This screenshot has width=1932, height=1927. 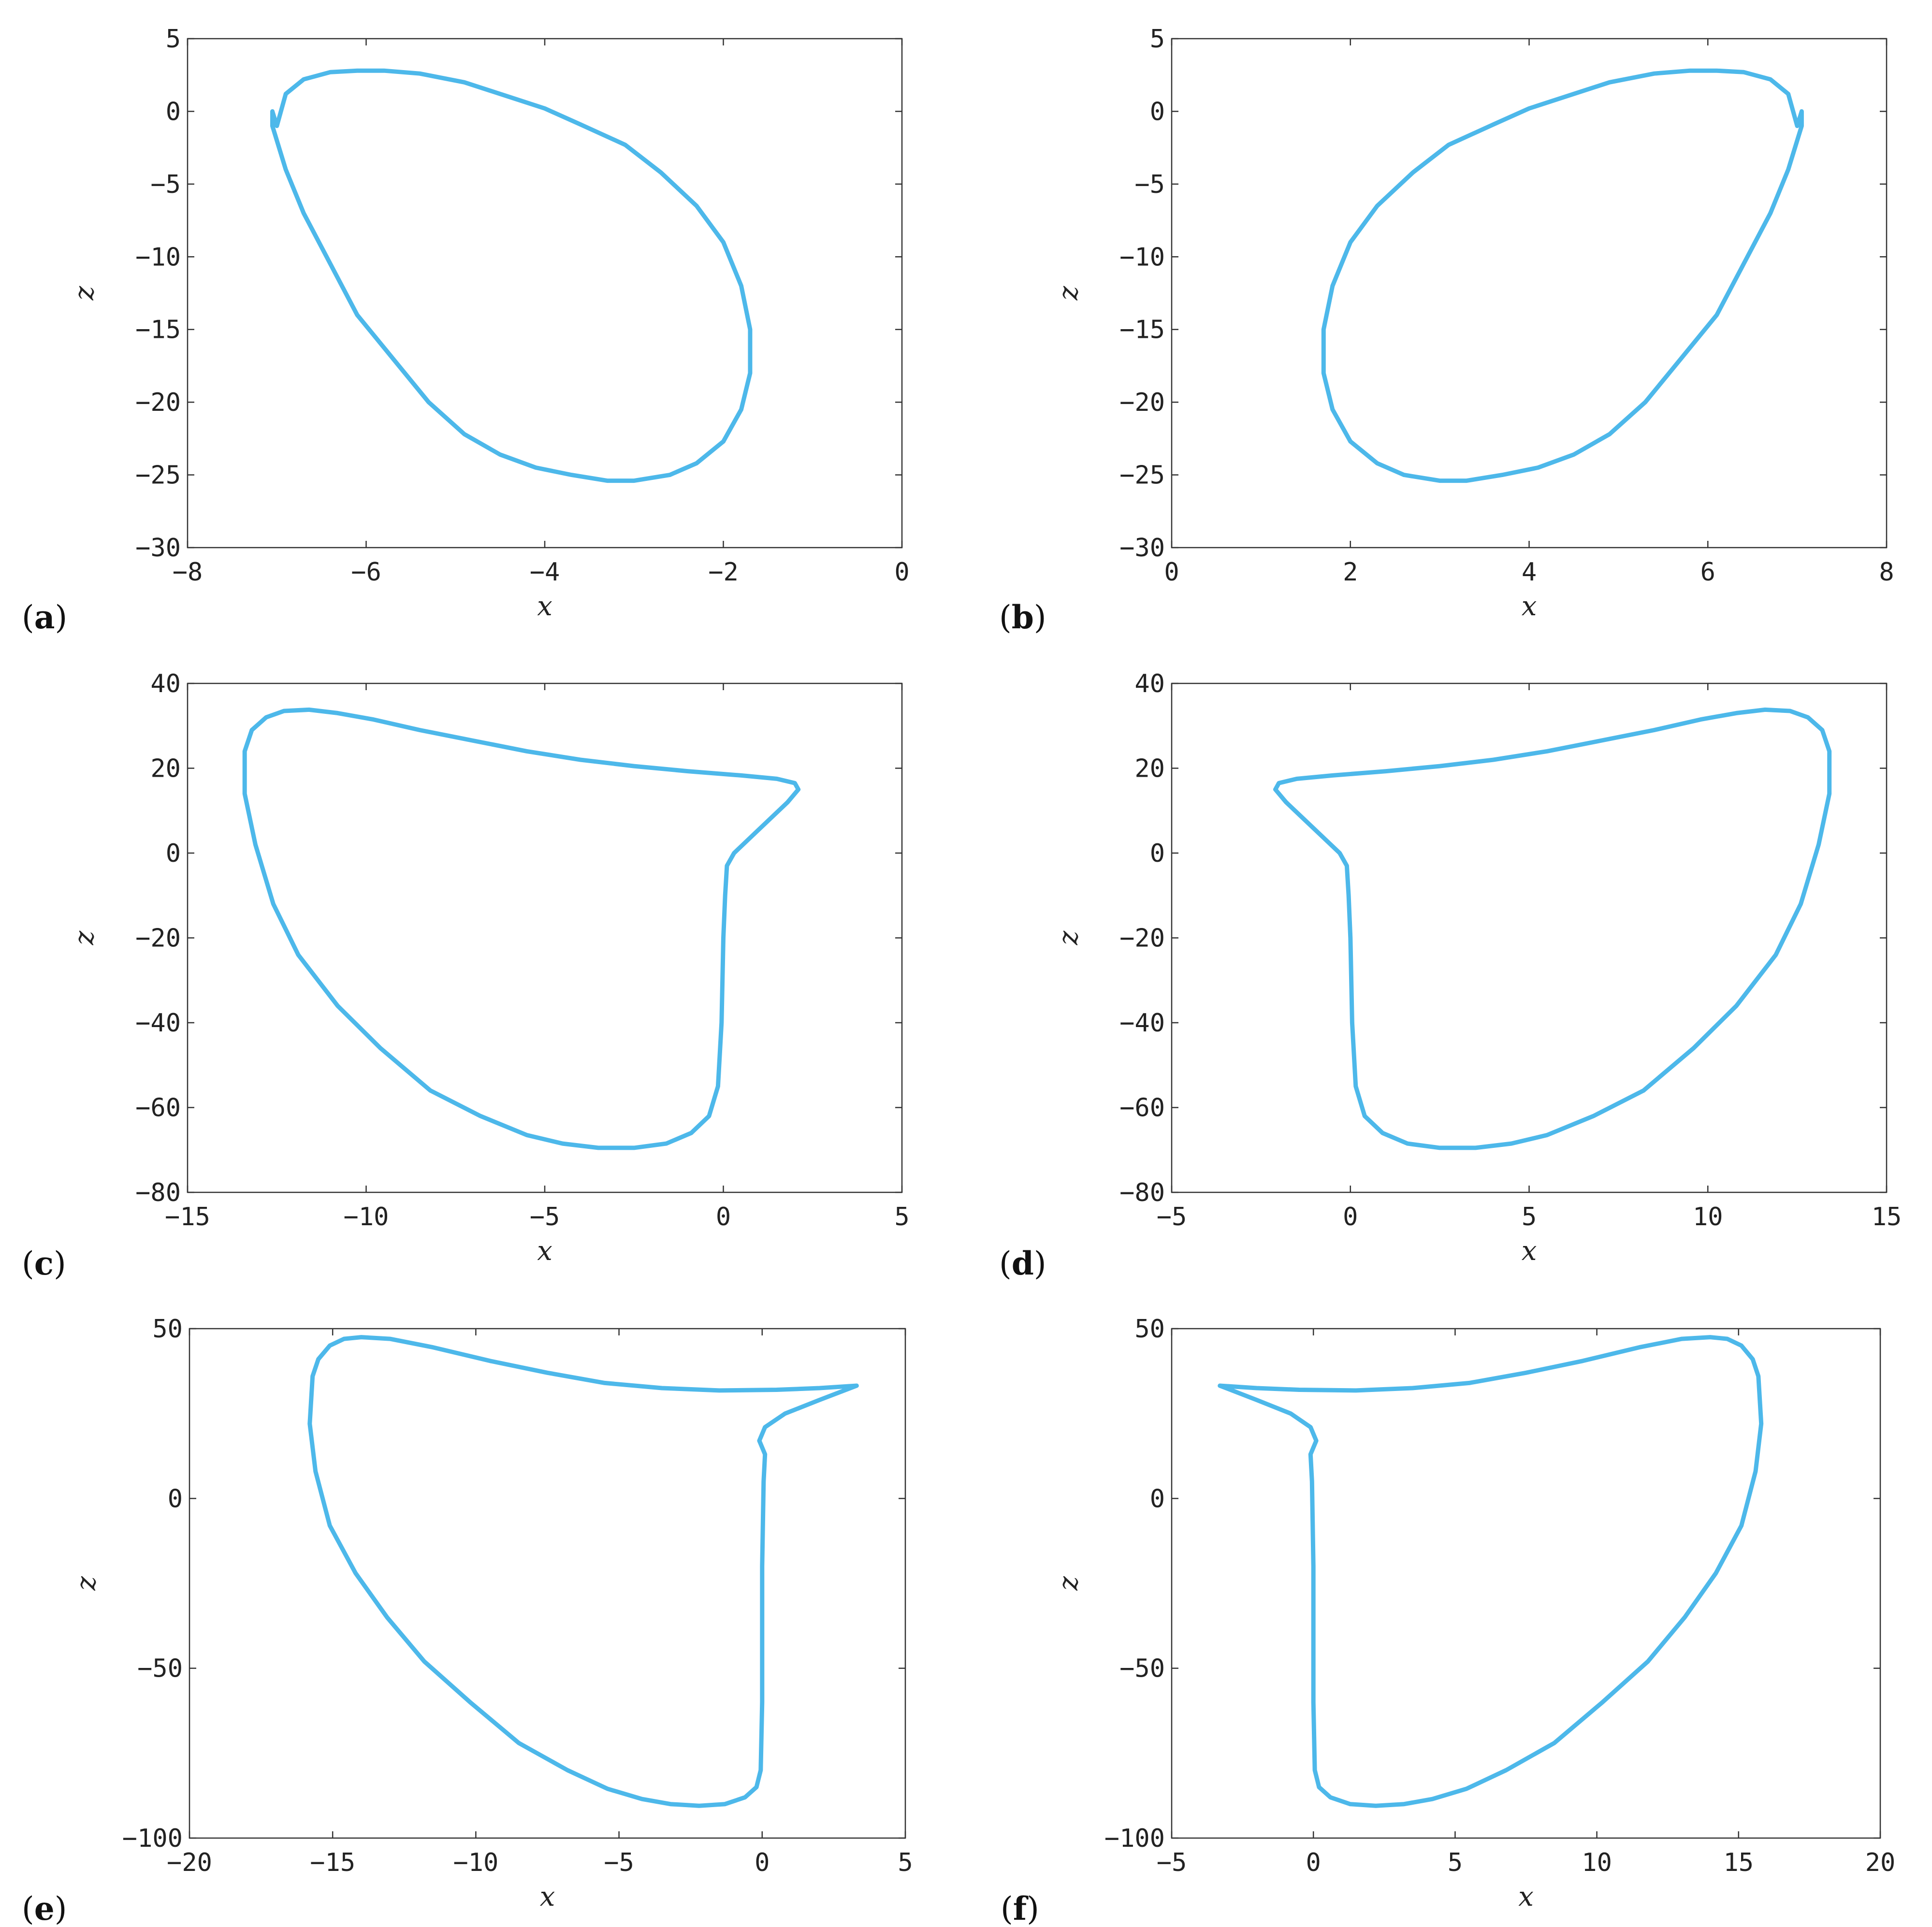 What do you see at coordinates (1020, 1908) in the screenshot?
I see `panel-label: (f)` at bounding box center [1020, 1908].